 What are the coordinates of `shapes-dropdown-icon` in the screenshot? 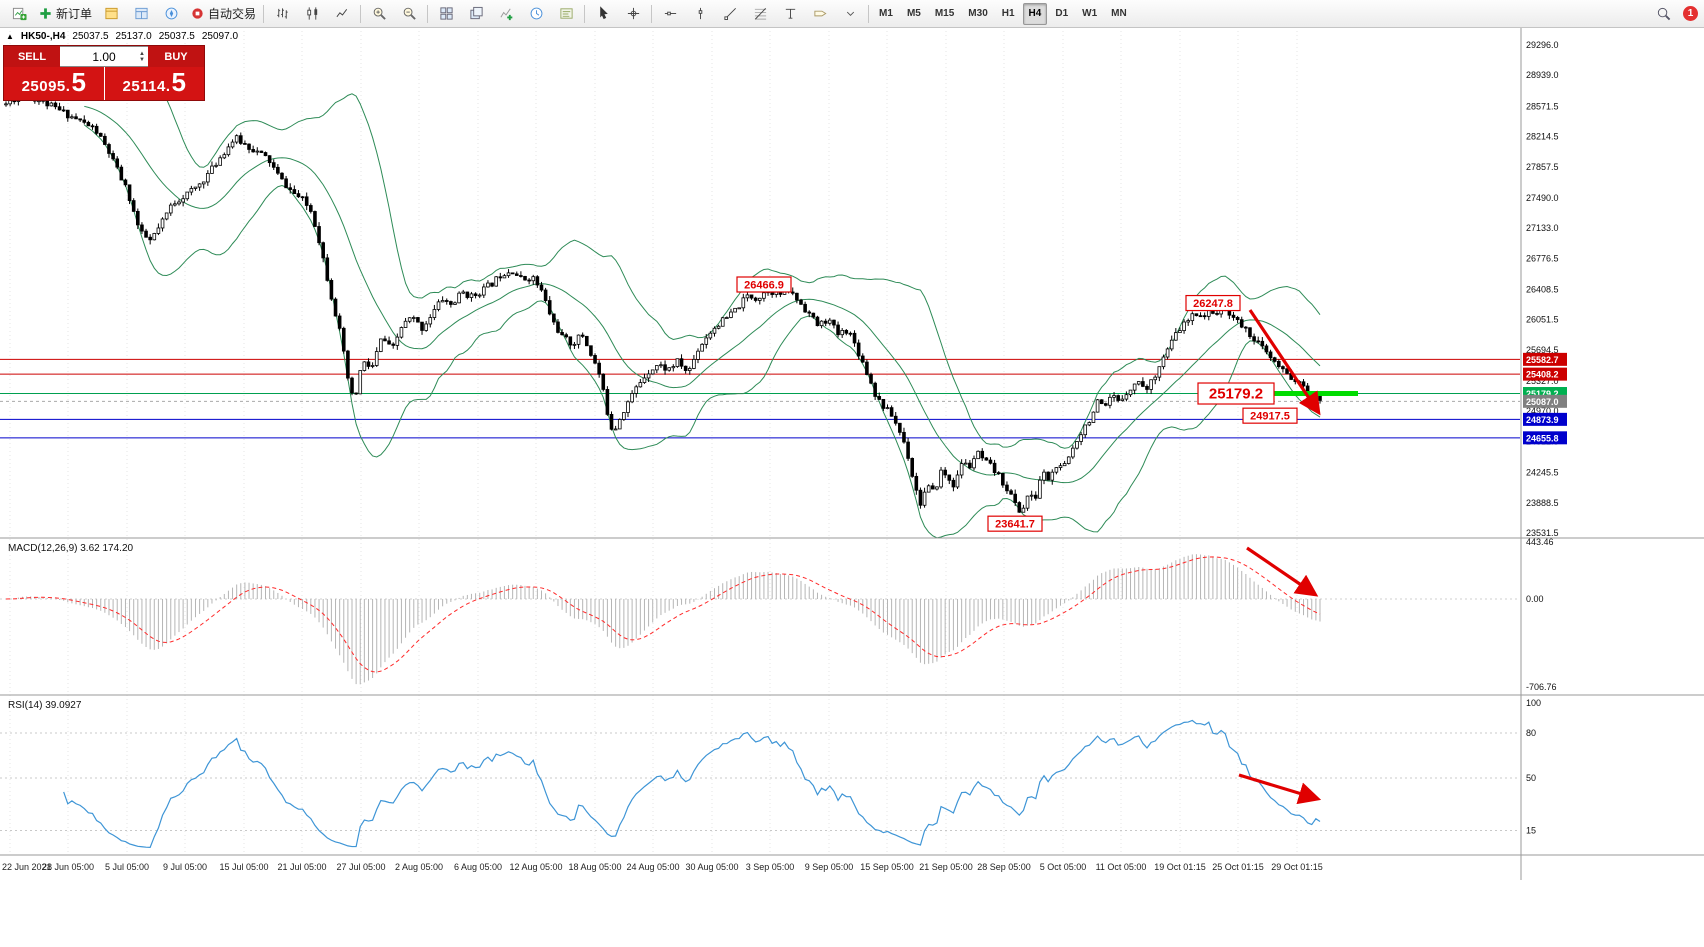 It's located at (850, 14).